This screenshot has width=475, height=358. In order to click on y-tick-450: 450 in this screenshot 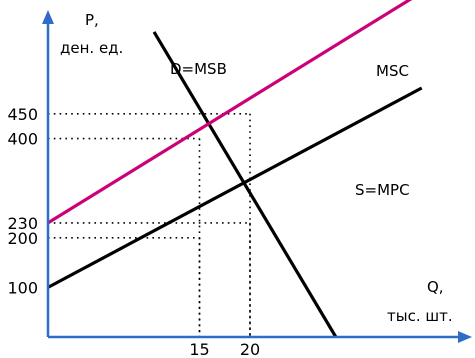, I will do `click(22, 114)`.